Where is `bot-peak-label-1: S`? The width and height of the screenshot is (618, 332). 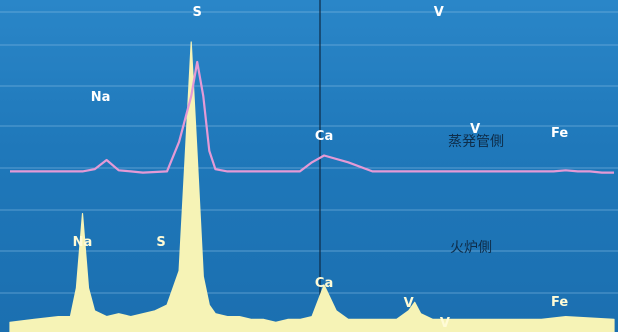 bot-peak-label-1: S is located at coordinates (160, 242).